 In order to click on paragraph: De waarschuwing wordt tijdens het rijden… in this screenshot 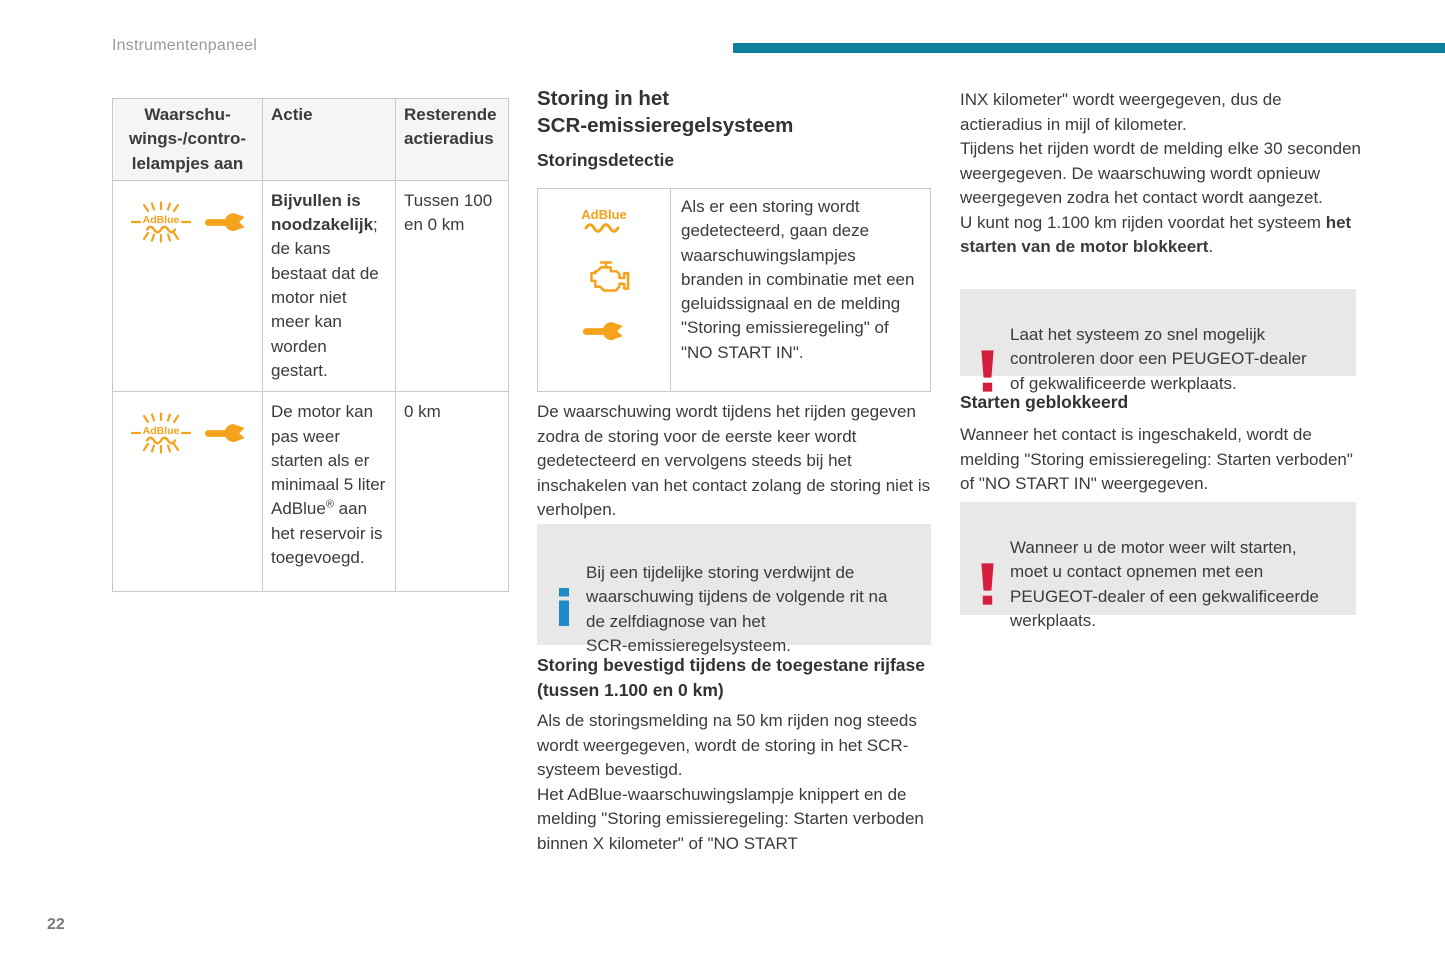, I will do `click(734, 460)`.